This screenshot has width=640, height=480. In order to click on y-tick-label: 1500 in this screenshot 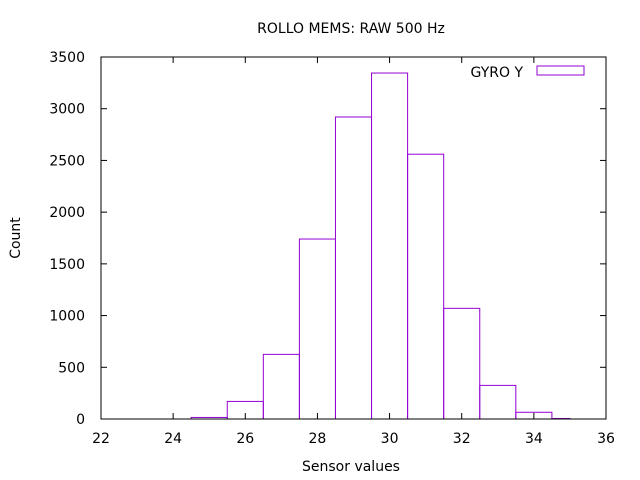, I will do `click(67, 265)`.